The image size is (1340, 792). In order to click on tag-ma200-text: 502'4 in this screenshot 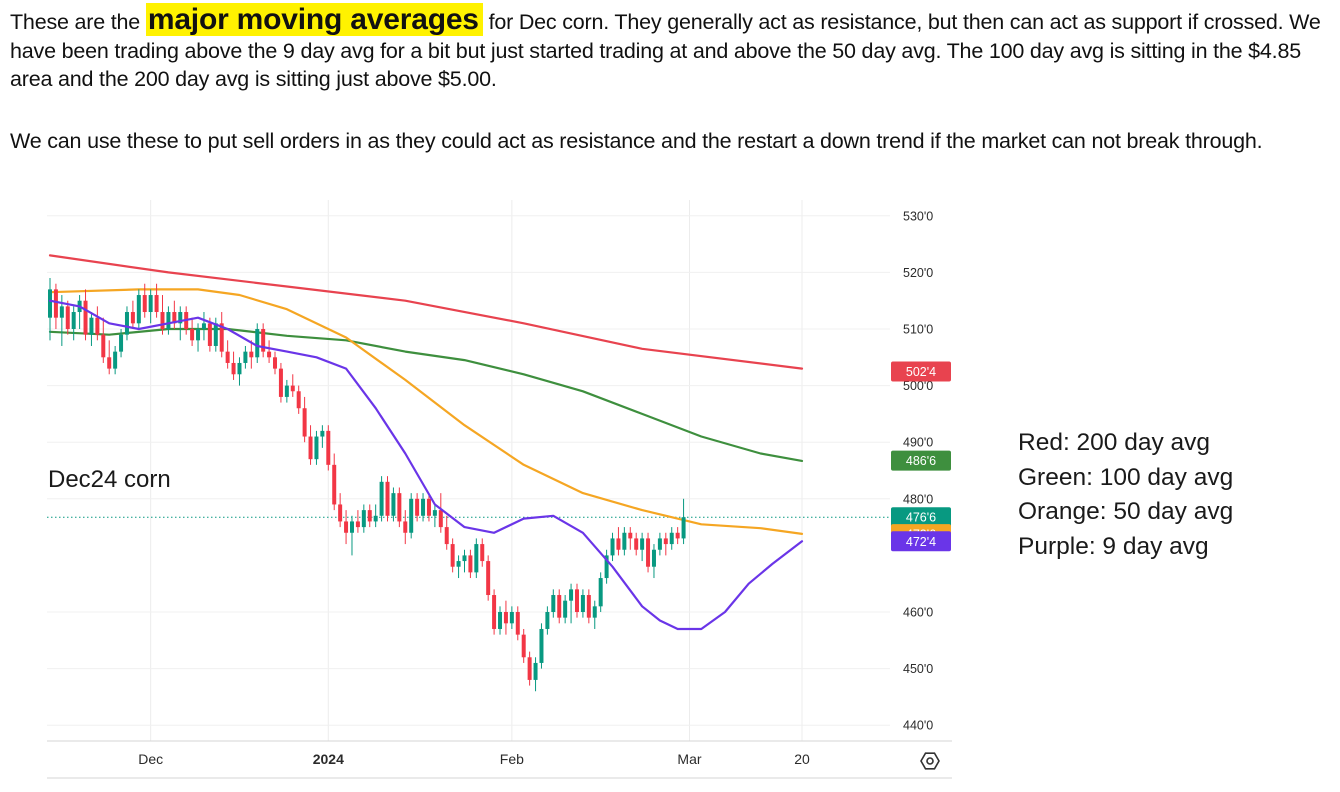, I will do `click(921, 372)`.